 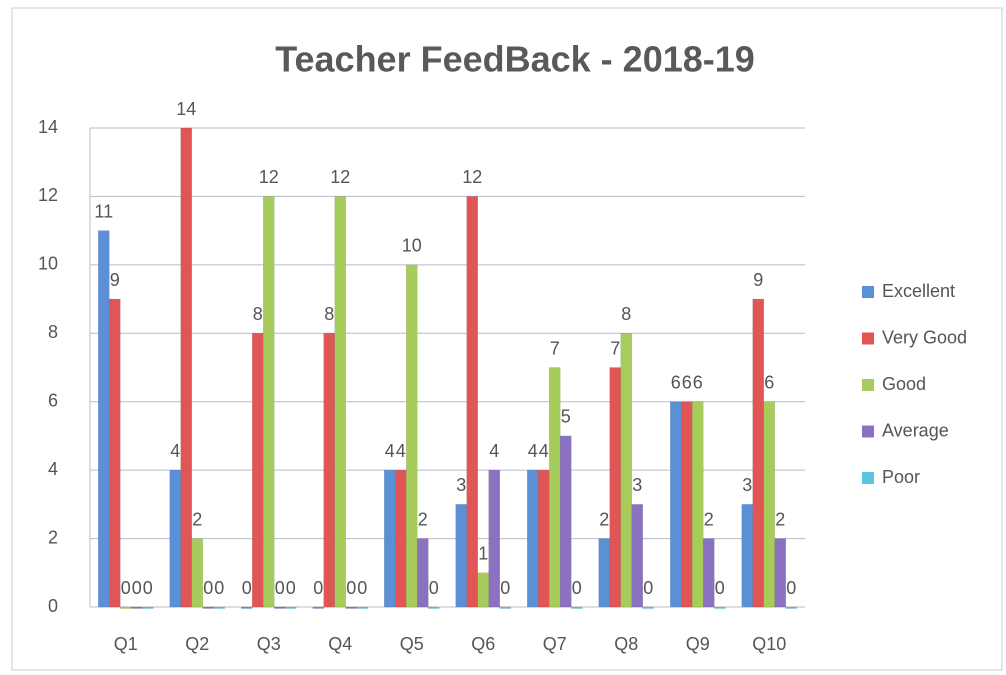 What do you see at coordinates (48, 264) in the screenshot?
I see `y-tick-label: 10` at bounding box center [48, 264].